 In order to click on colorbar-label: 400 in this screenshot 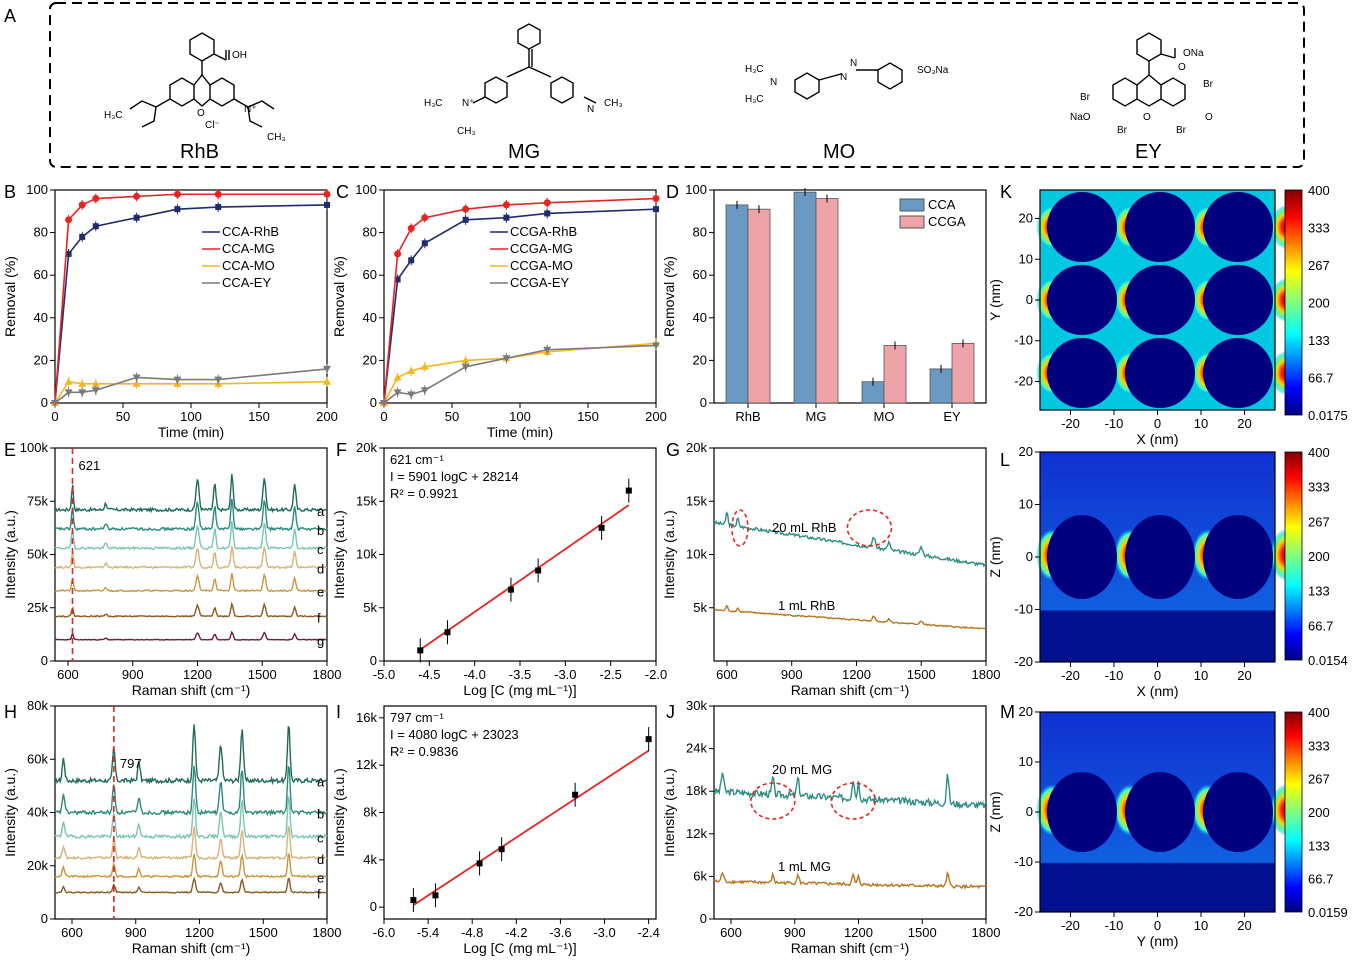, I will do `click(1319, 190)`.